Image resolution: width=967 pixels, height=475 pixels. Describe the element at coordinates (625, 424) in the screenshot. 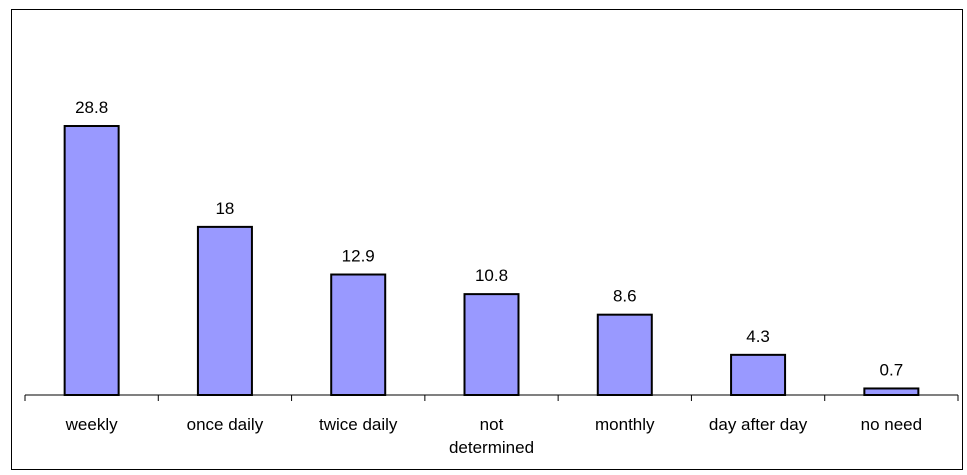

I see `x-tick-label: monthly` at that location.